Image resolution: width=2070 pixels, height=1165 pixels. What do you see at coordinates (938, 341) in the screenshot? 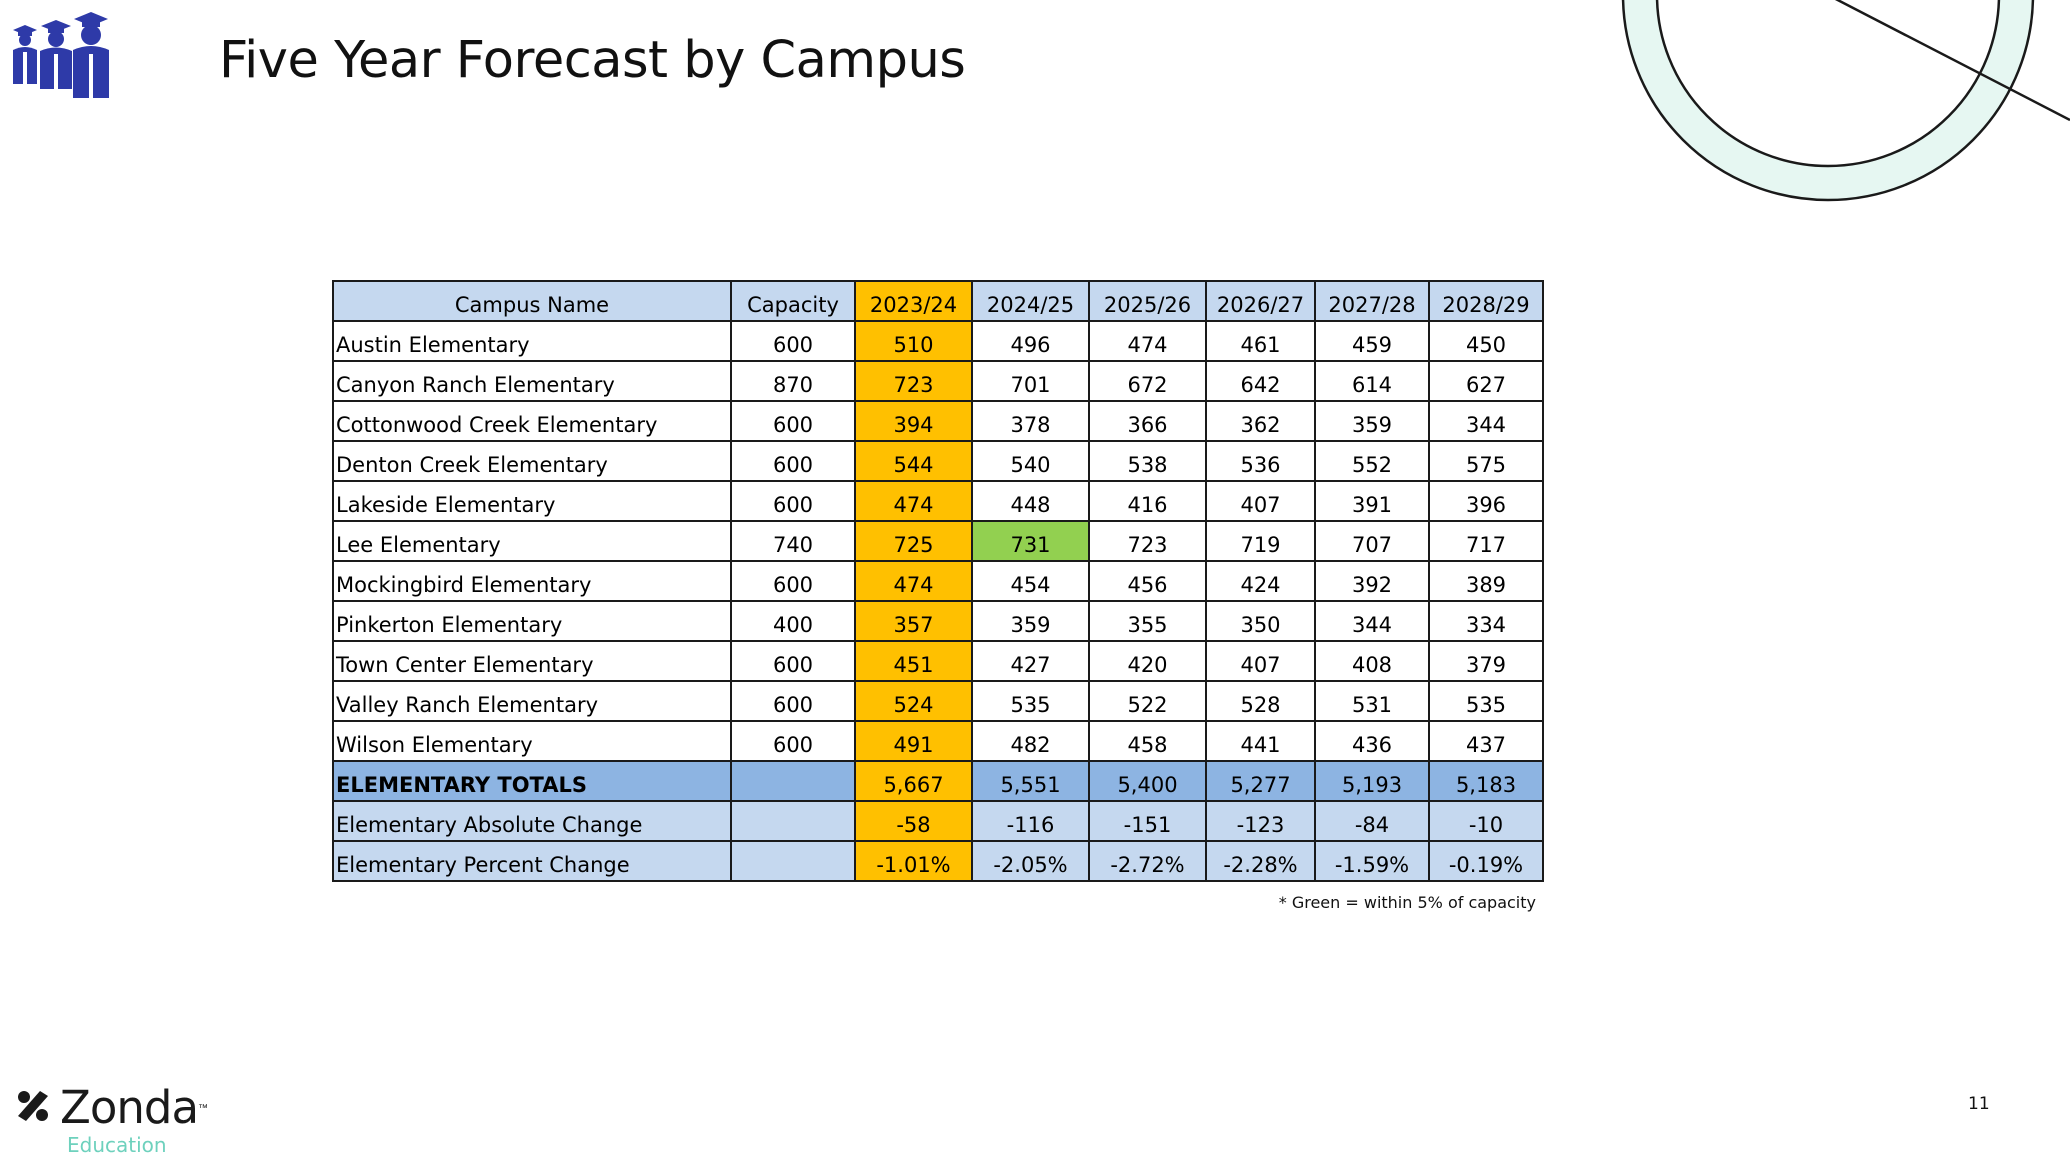
I see `table-row: Austin Elementary 600 510 496 474 461 459 450` at bounding box center [938, 341].